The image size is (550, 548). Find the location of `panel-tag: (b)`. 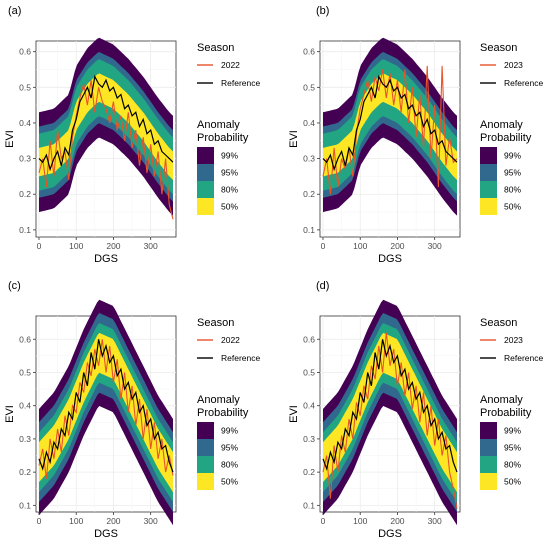

panel-tag: (b) is located at coordinates (322, 11).